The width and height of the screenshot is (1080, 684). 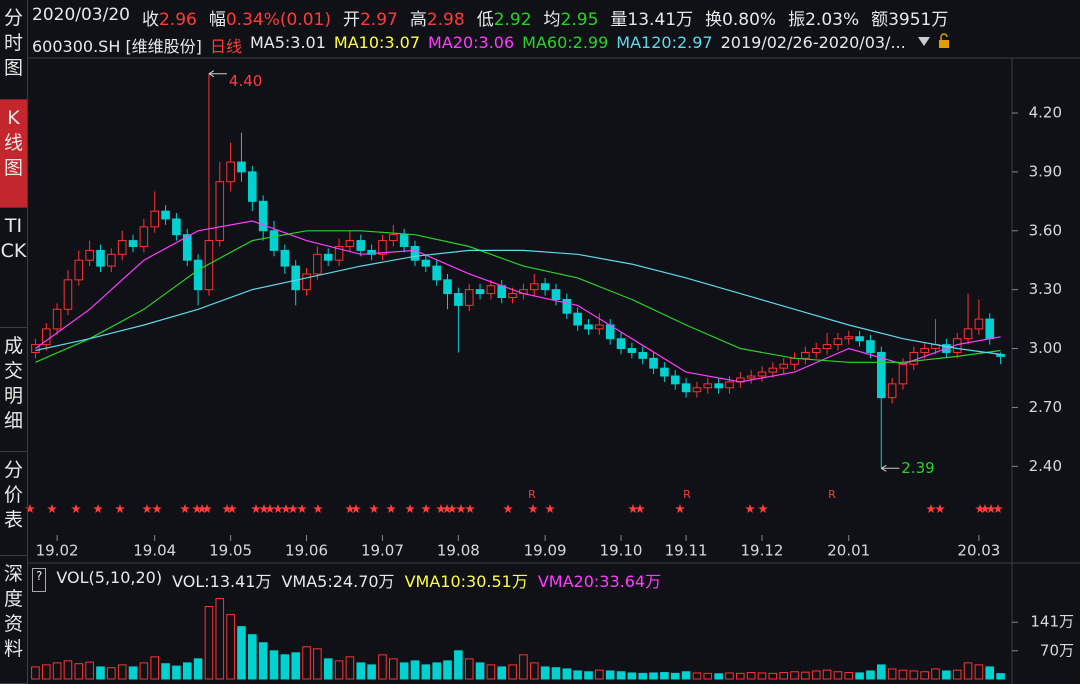 I want to click on ma-value: MA5:3.01, so click(x=287, y=42).